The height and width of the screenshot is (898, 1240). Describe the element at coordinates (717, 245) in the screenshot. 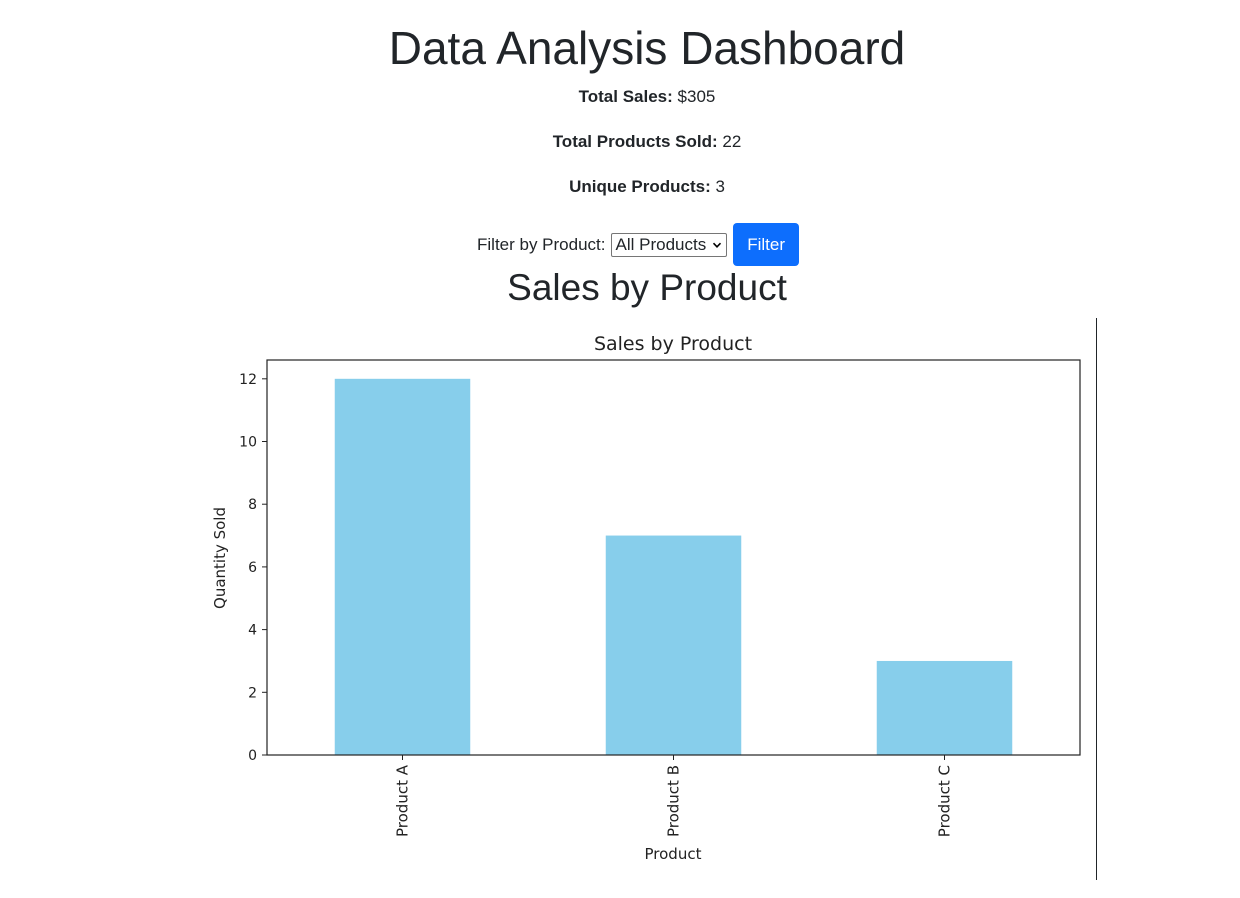

I see `chevron-down-icon` at that location.